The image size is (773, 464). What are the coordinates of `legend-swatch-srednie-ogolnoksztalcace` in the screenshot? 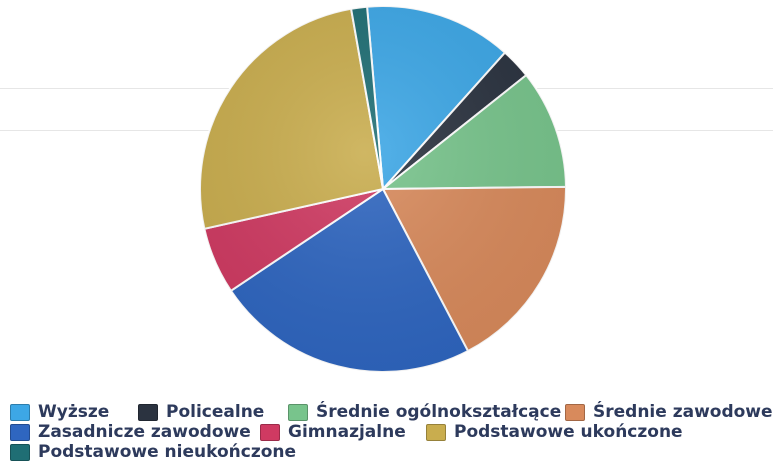 It's located at (298, 412).